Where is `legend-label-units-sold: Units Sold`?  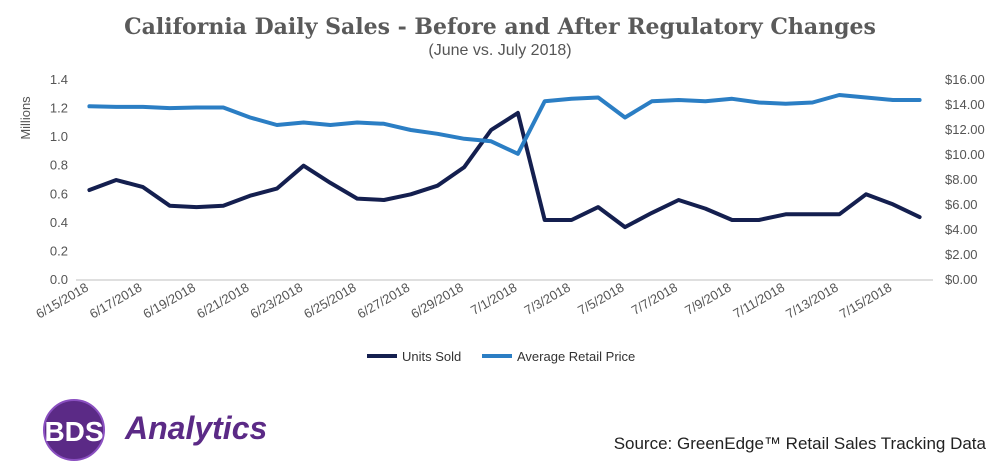
legend-label-units-sold: Units Sold is located at coordinates (431, 356).